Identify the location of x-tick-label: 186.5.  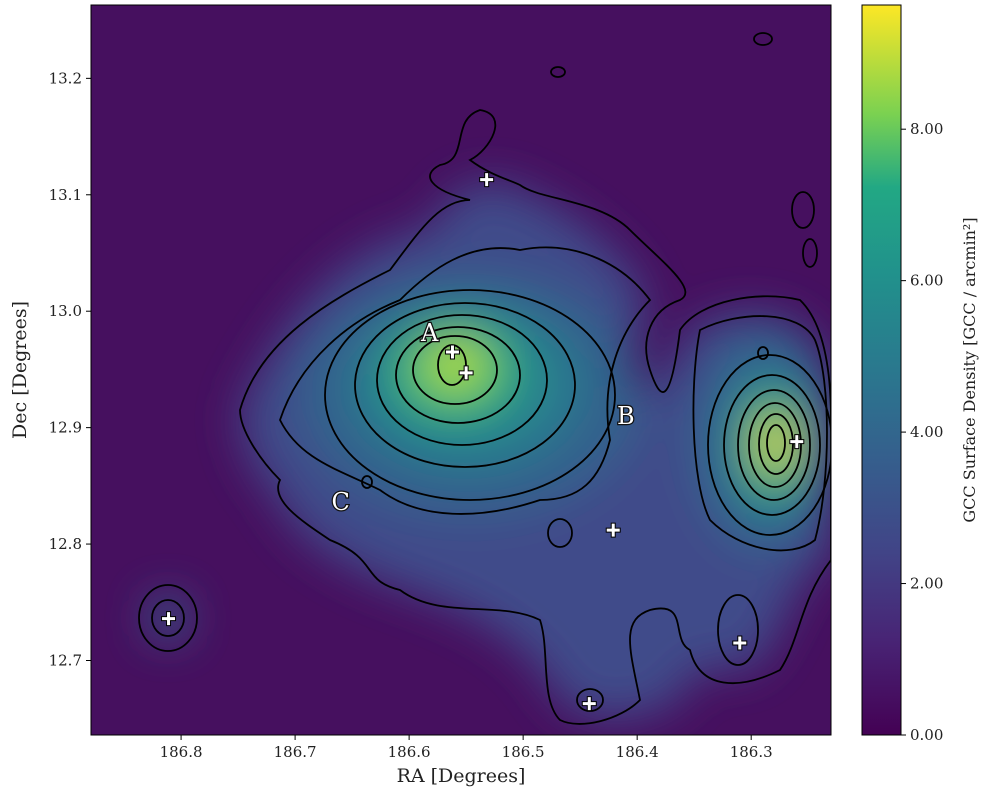
(523, 752).